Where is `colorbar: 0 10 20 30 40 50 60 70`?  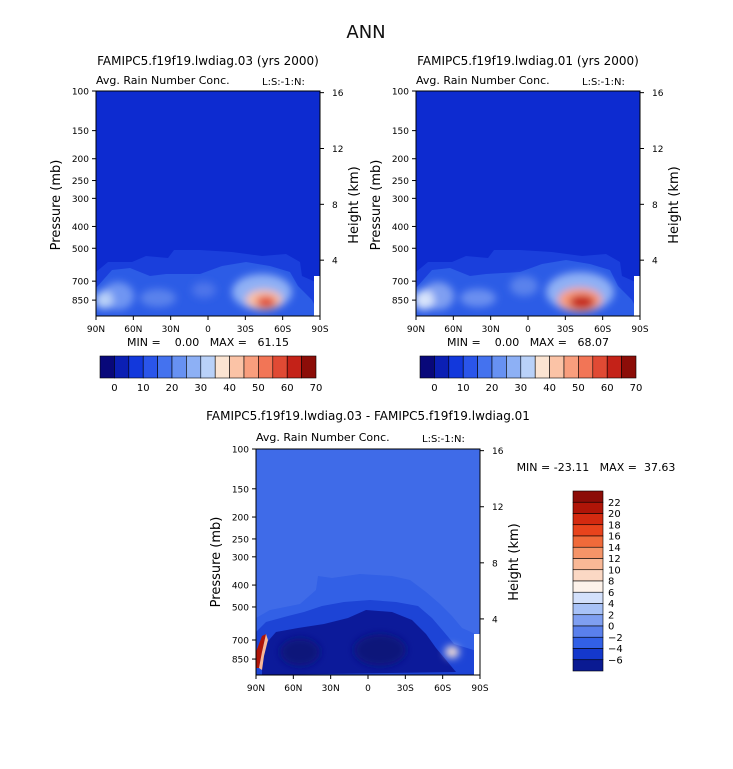 colorbar: 0 10 20 30 40 50 60 70 is located at coordinates (530, 374).